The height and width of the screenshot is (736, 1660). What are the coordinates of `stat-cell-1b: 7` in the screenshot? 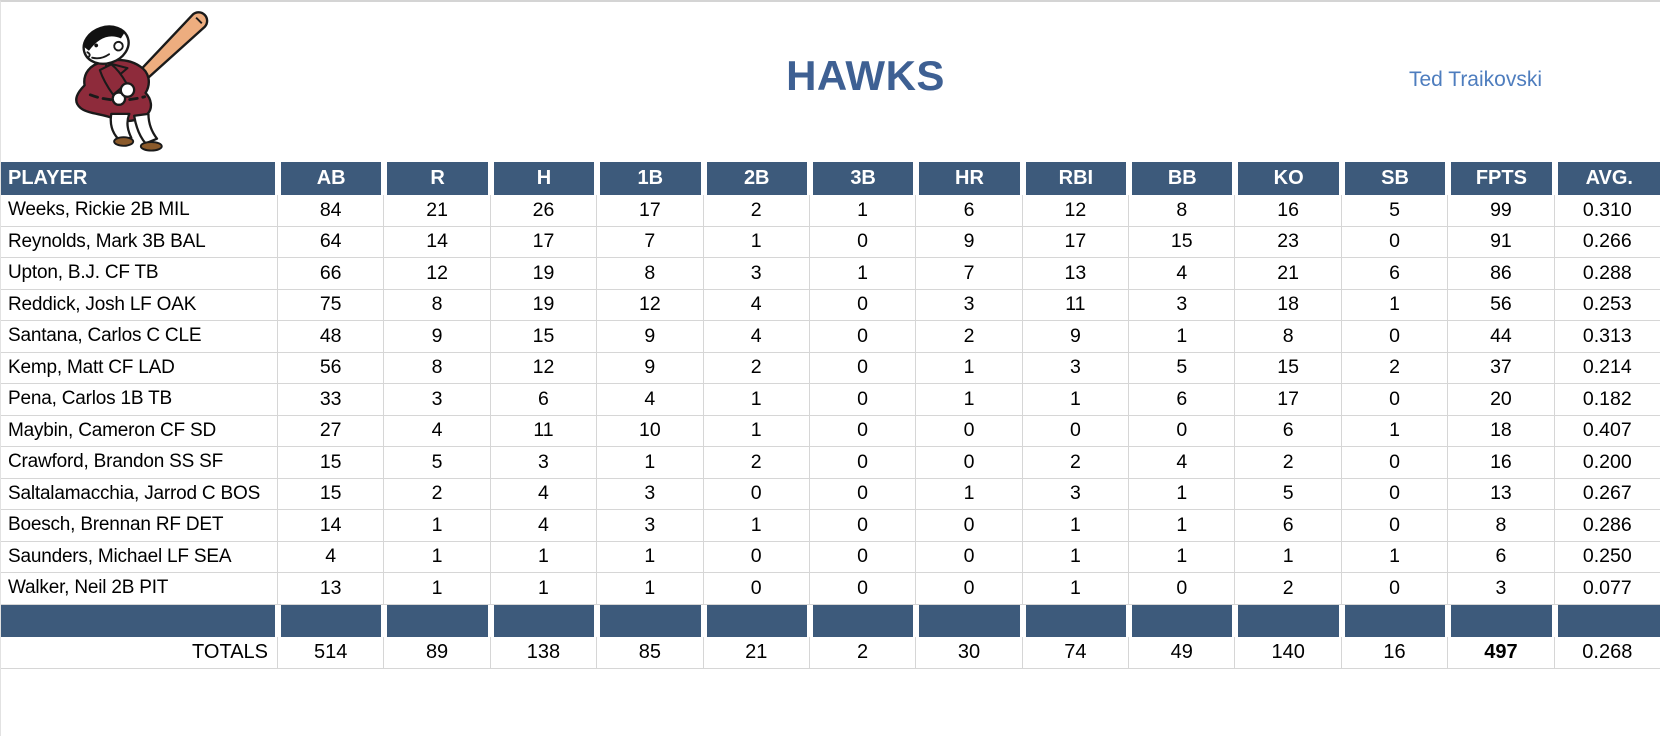 It's located at (650, 242).